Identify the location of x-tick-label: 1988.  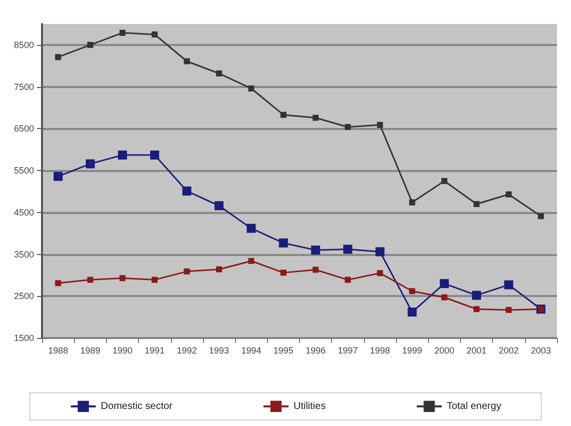
(58, 351).